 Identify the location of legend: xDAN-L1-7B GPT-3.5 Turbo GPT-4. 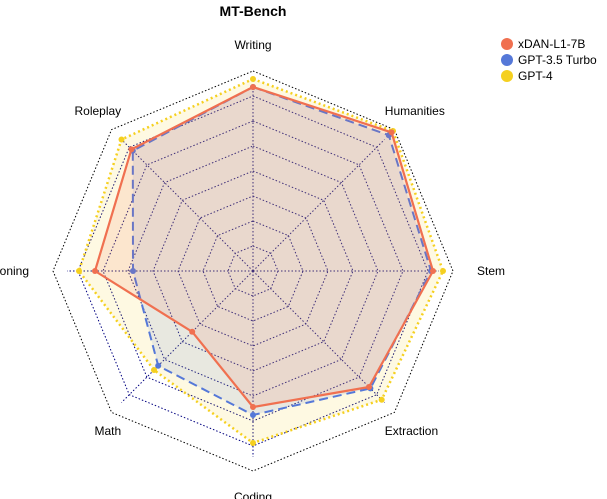
(549, 60).